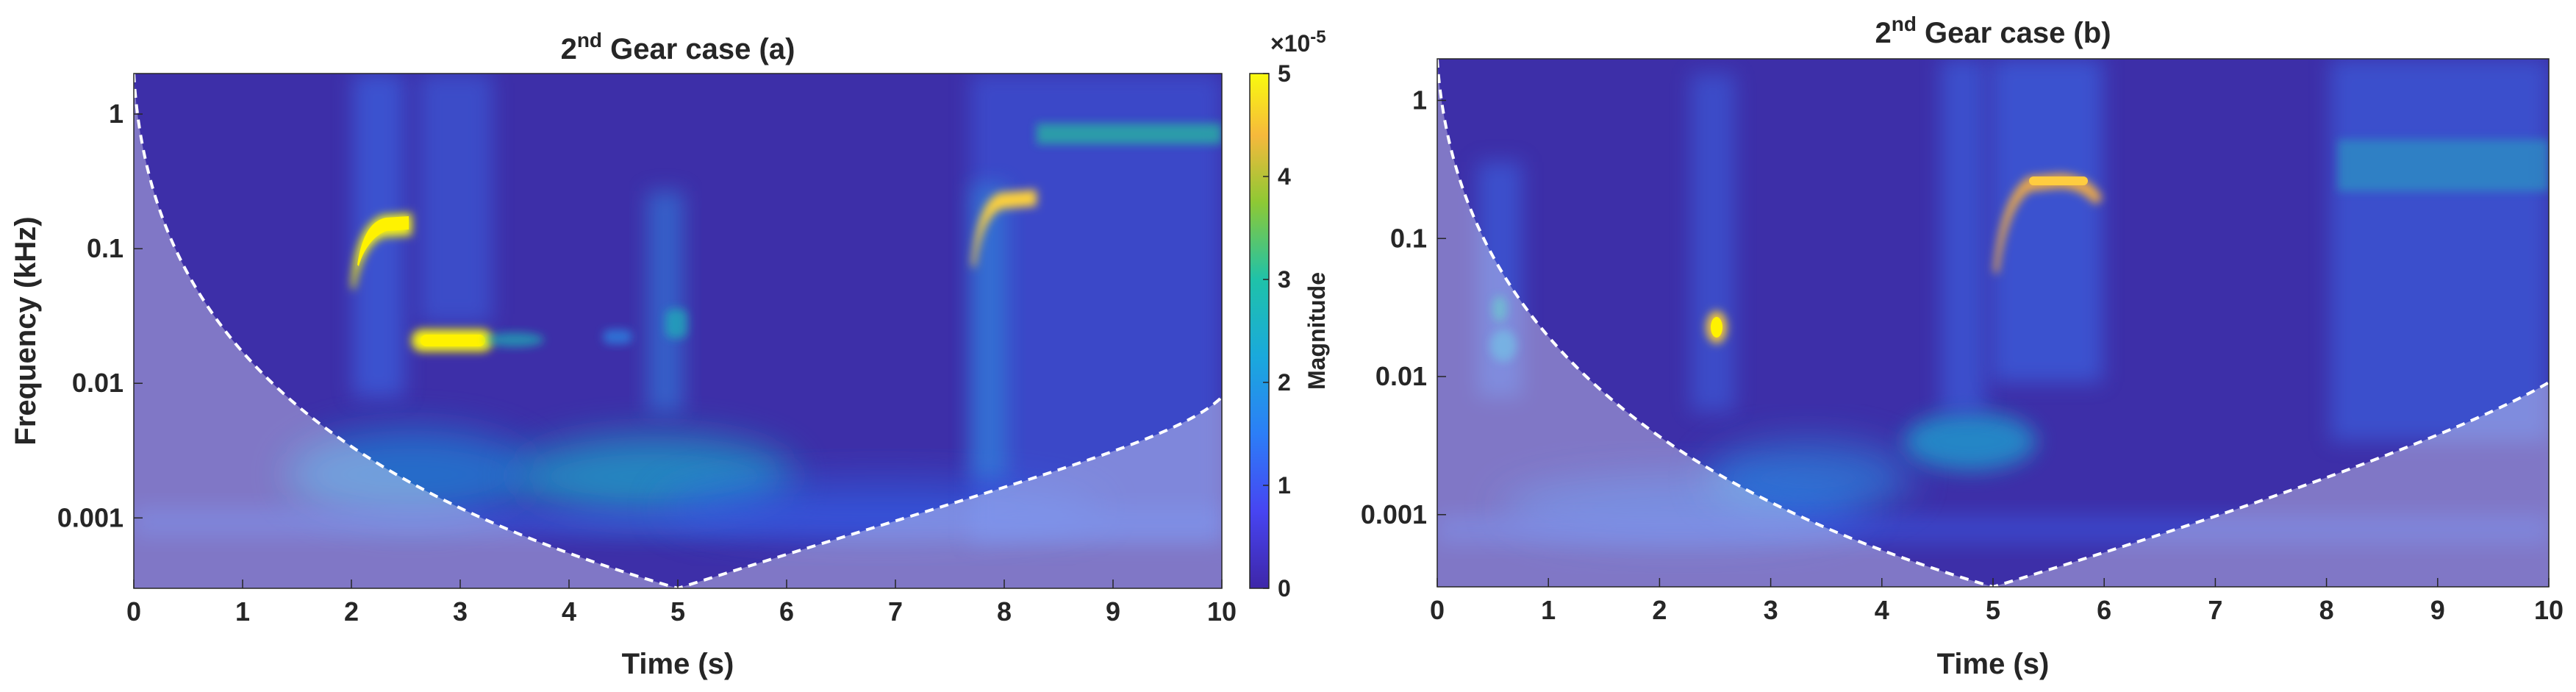  Describe the element at coordinates (1659, 610) in the screenshot. I see `panel-b-xtick-label: 2` at that location.